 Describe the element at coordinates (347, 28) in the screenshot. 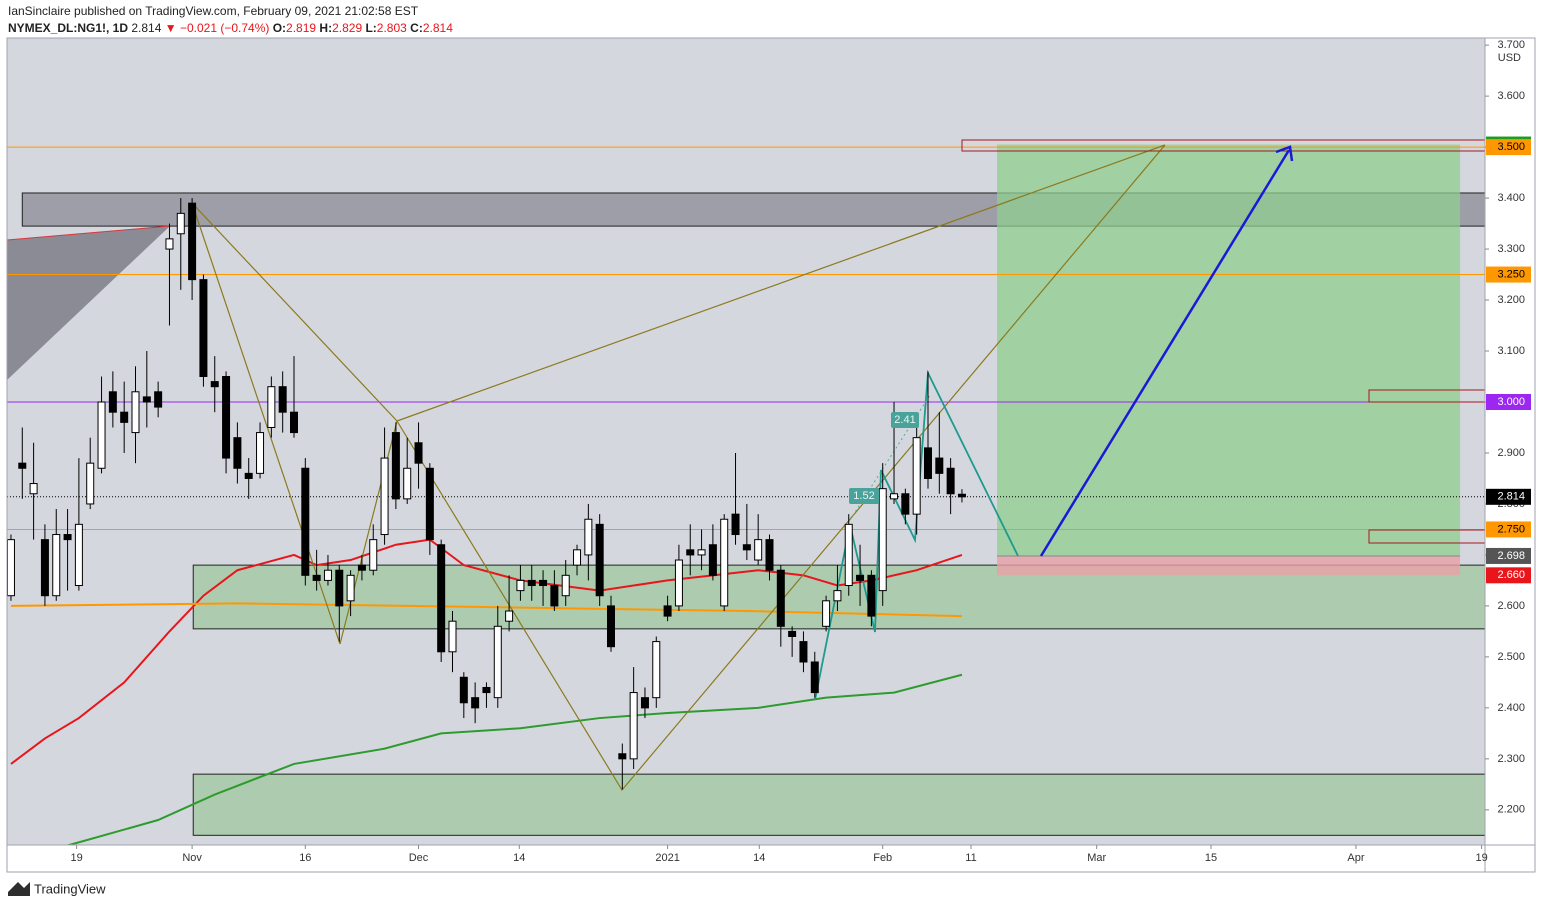

I see `h-value: 2.829` at that location.